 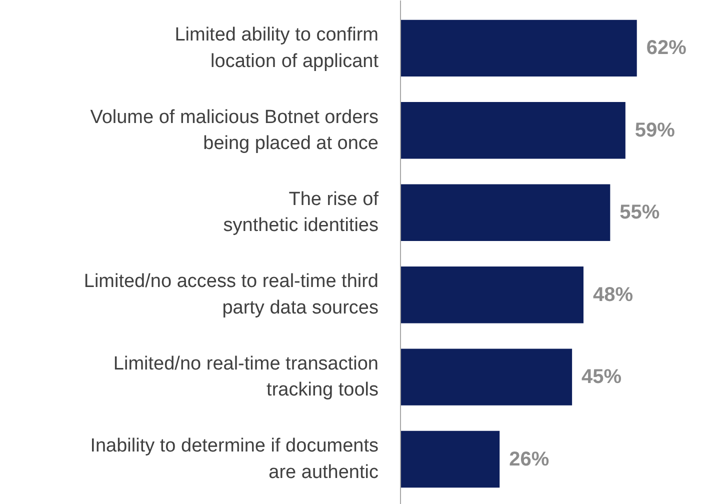 I want to click on y-tick-label: Limited/no access to real-time third party data sources, so click(x=231, y=294).